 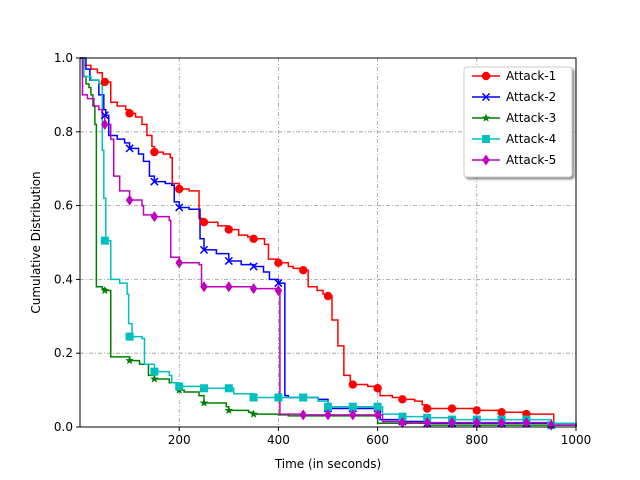 I want to click on y-tick-label: 0.2, so click(x=63, y=353).